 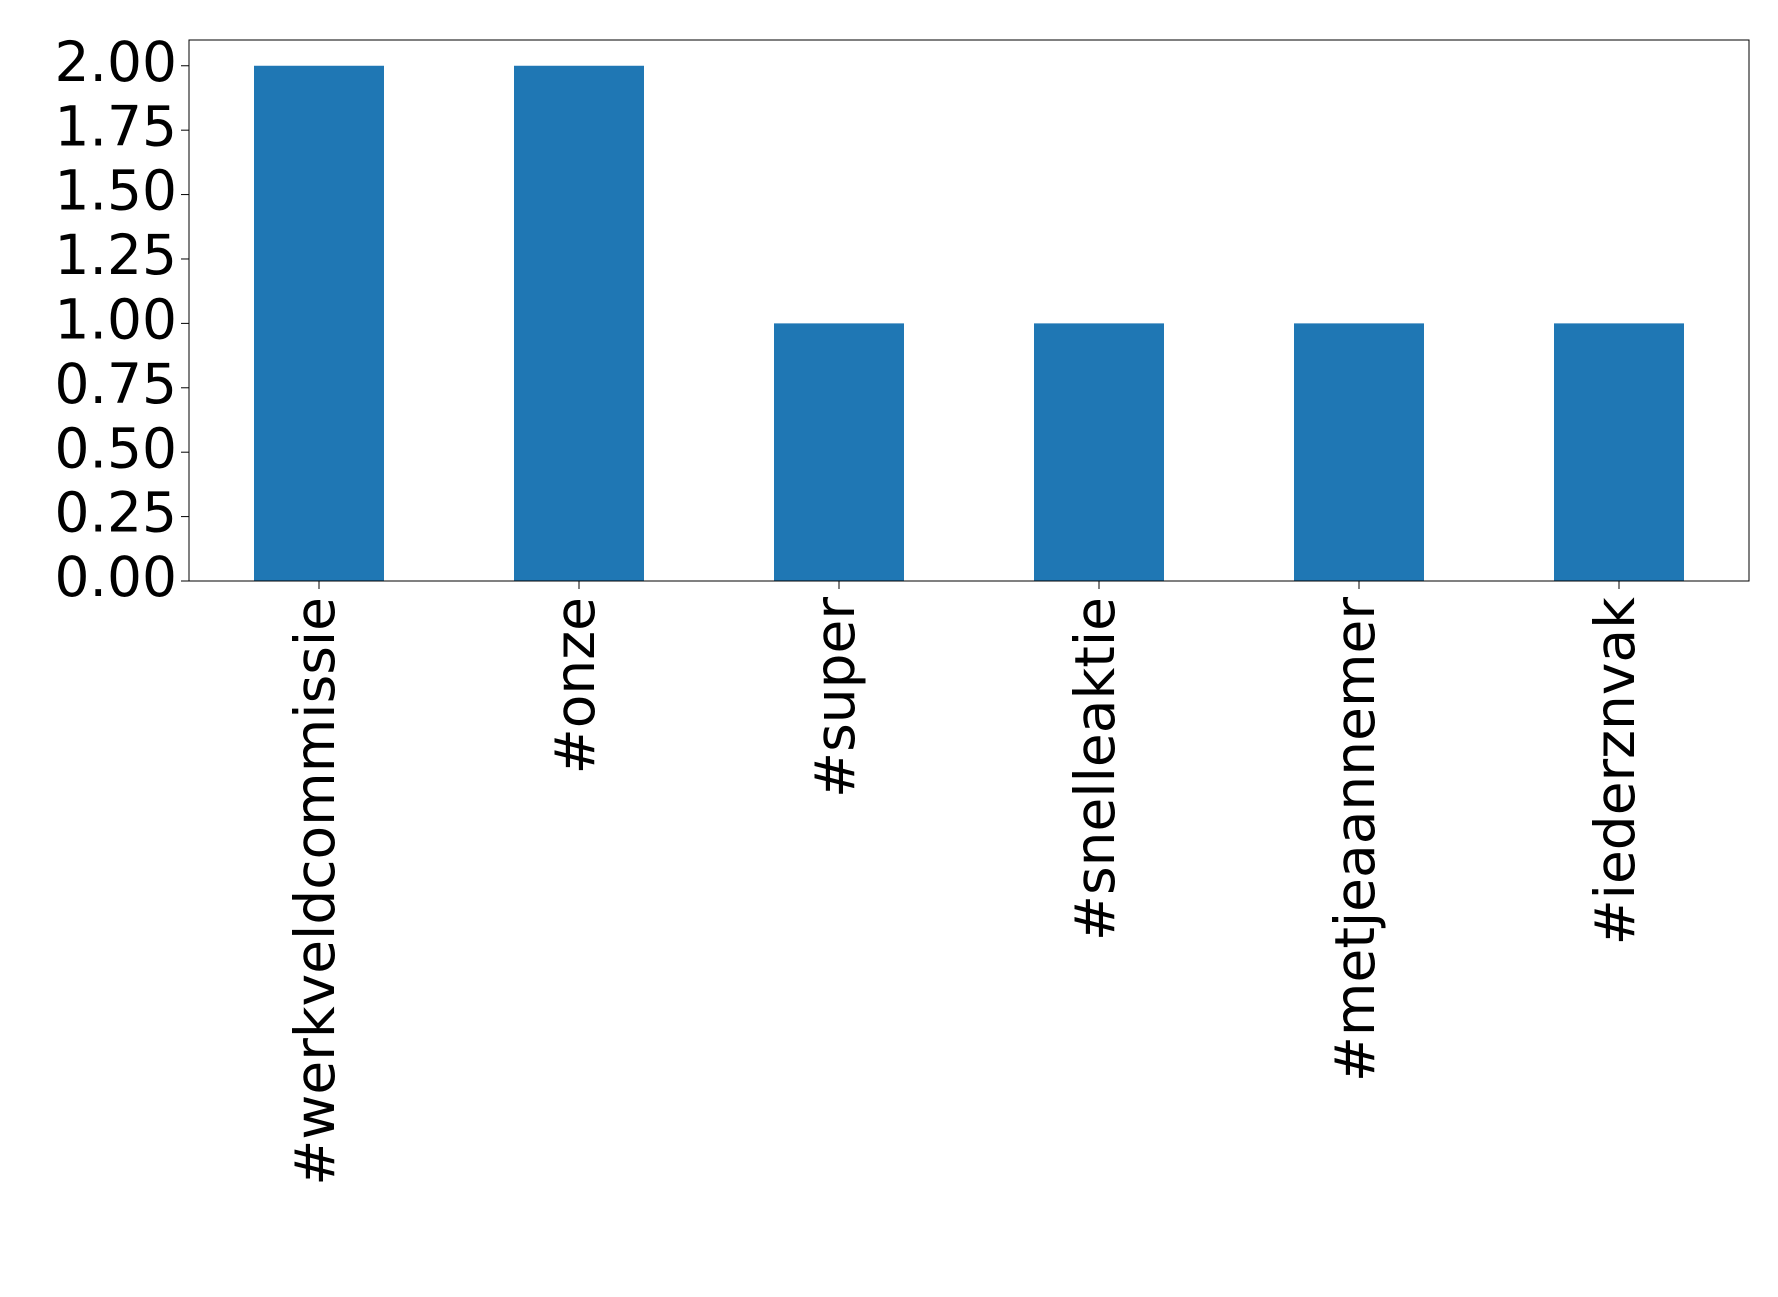 What do you see at coordinates (116, 191) in the screenshot?
I see `y-tick-label: 1.50` at bounding box center [116, 191].